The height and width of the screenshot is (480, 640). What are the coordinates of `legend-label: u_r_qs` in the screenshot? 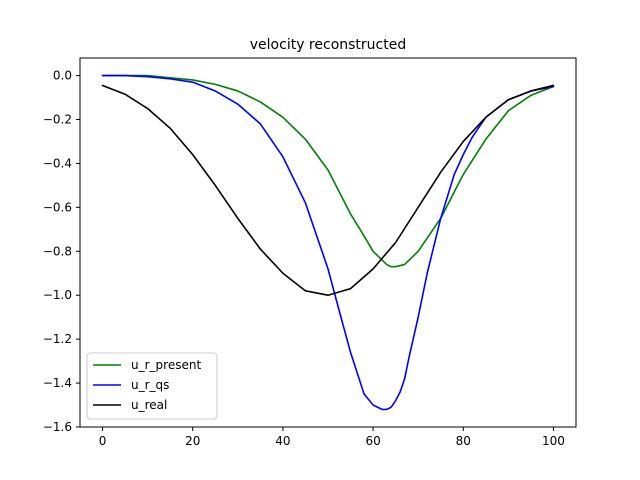 It's located at (150, 385).